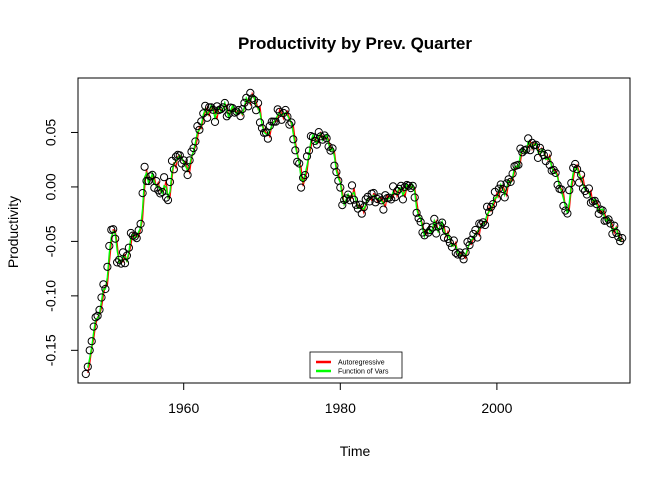  I want to click on y-tick-label: 0.05, so click(51, 132).